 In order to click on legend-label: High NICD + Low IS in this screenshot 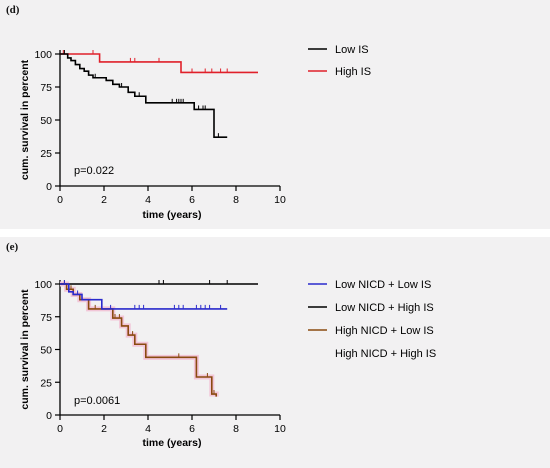, I will do `click(384, 331)`.